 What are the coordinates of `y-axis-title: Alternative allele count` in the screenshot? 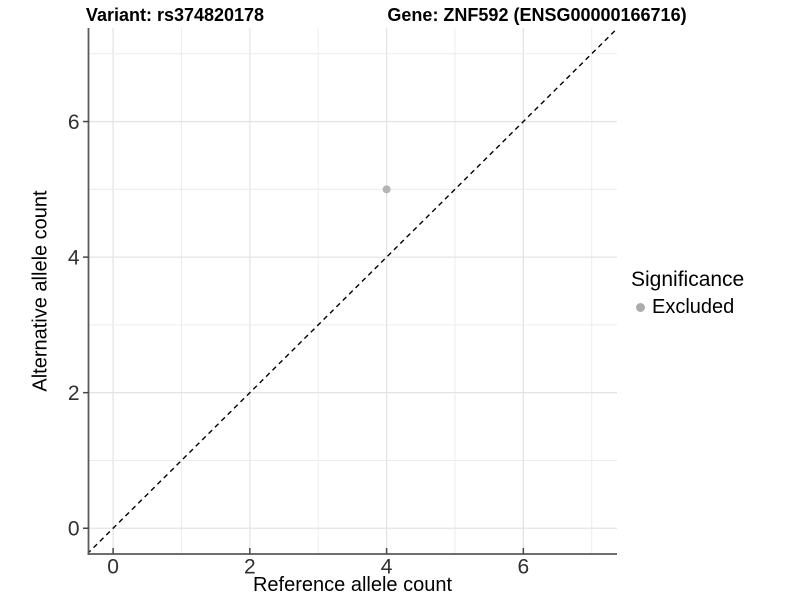 It's located at (40, 291).